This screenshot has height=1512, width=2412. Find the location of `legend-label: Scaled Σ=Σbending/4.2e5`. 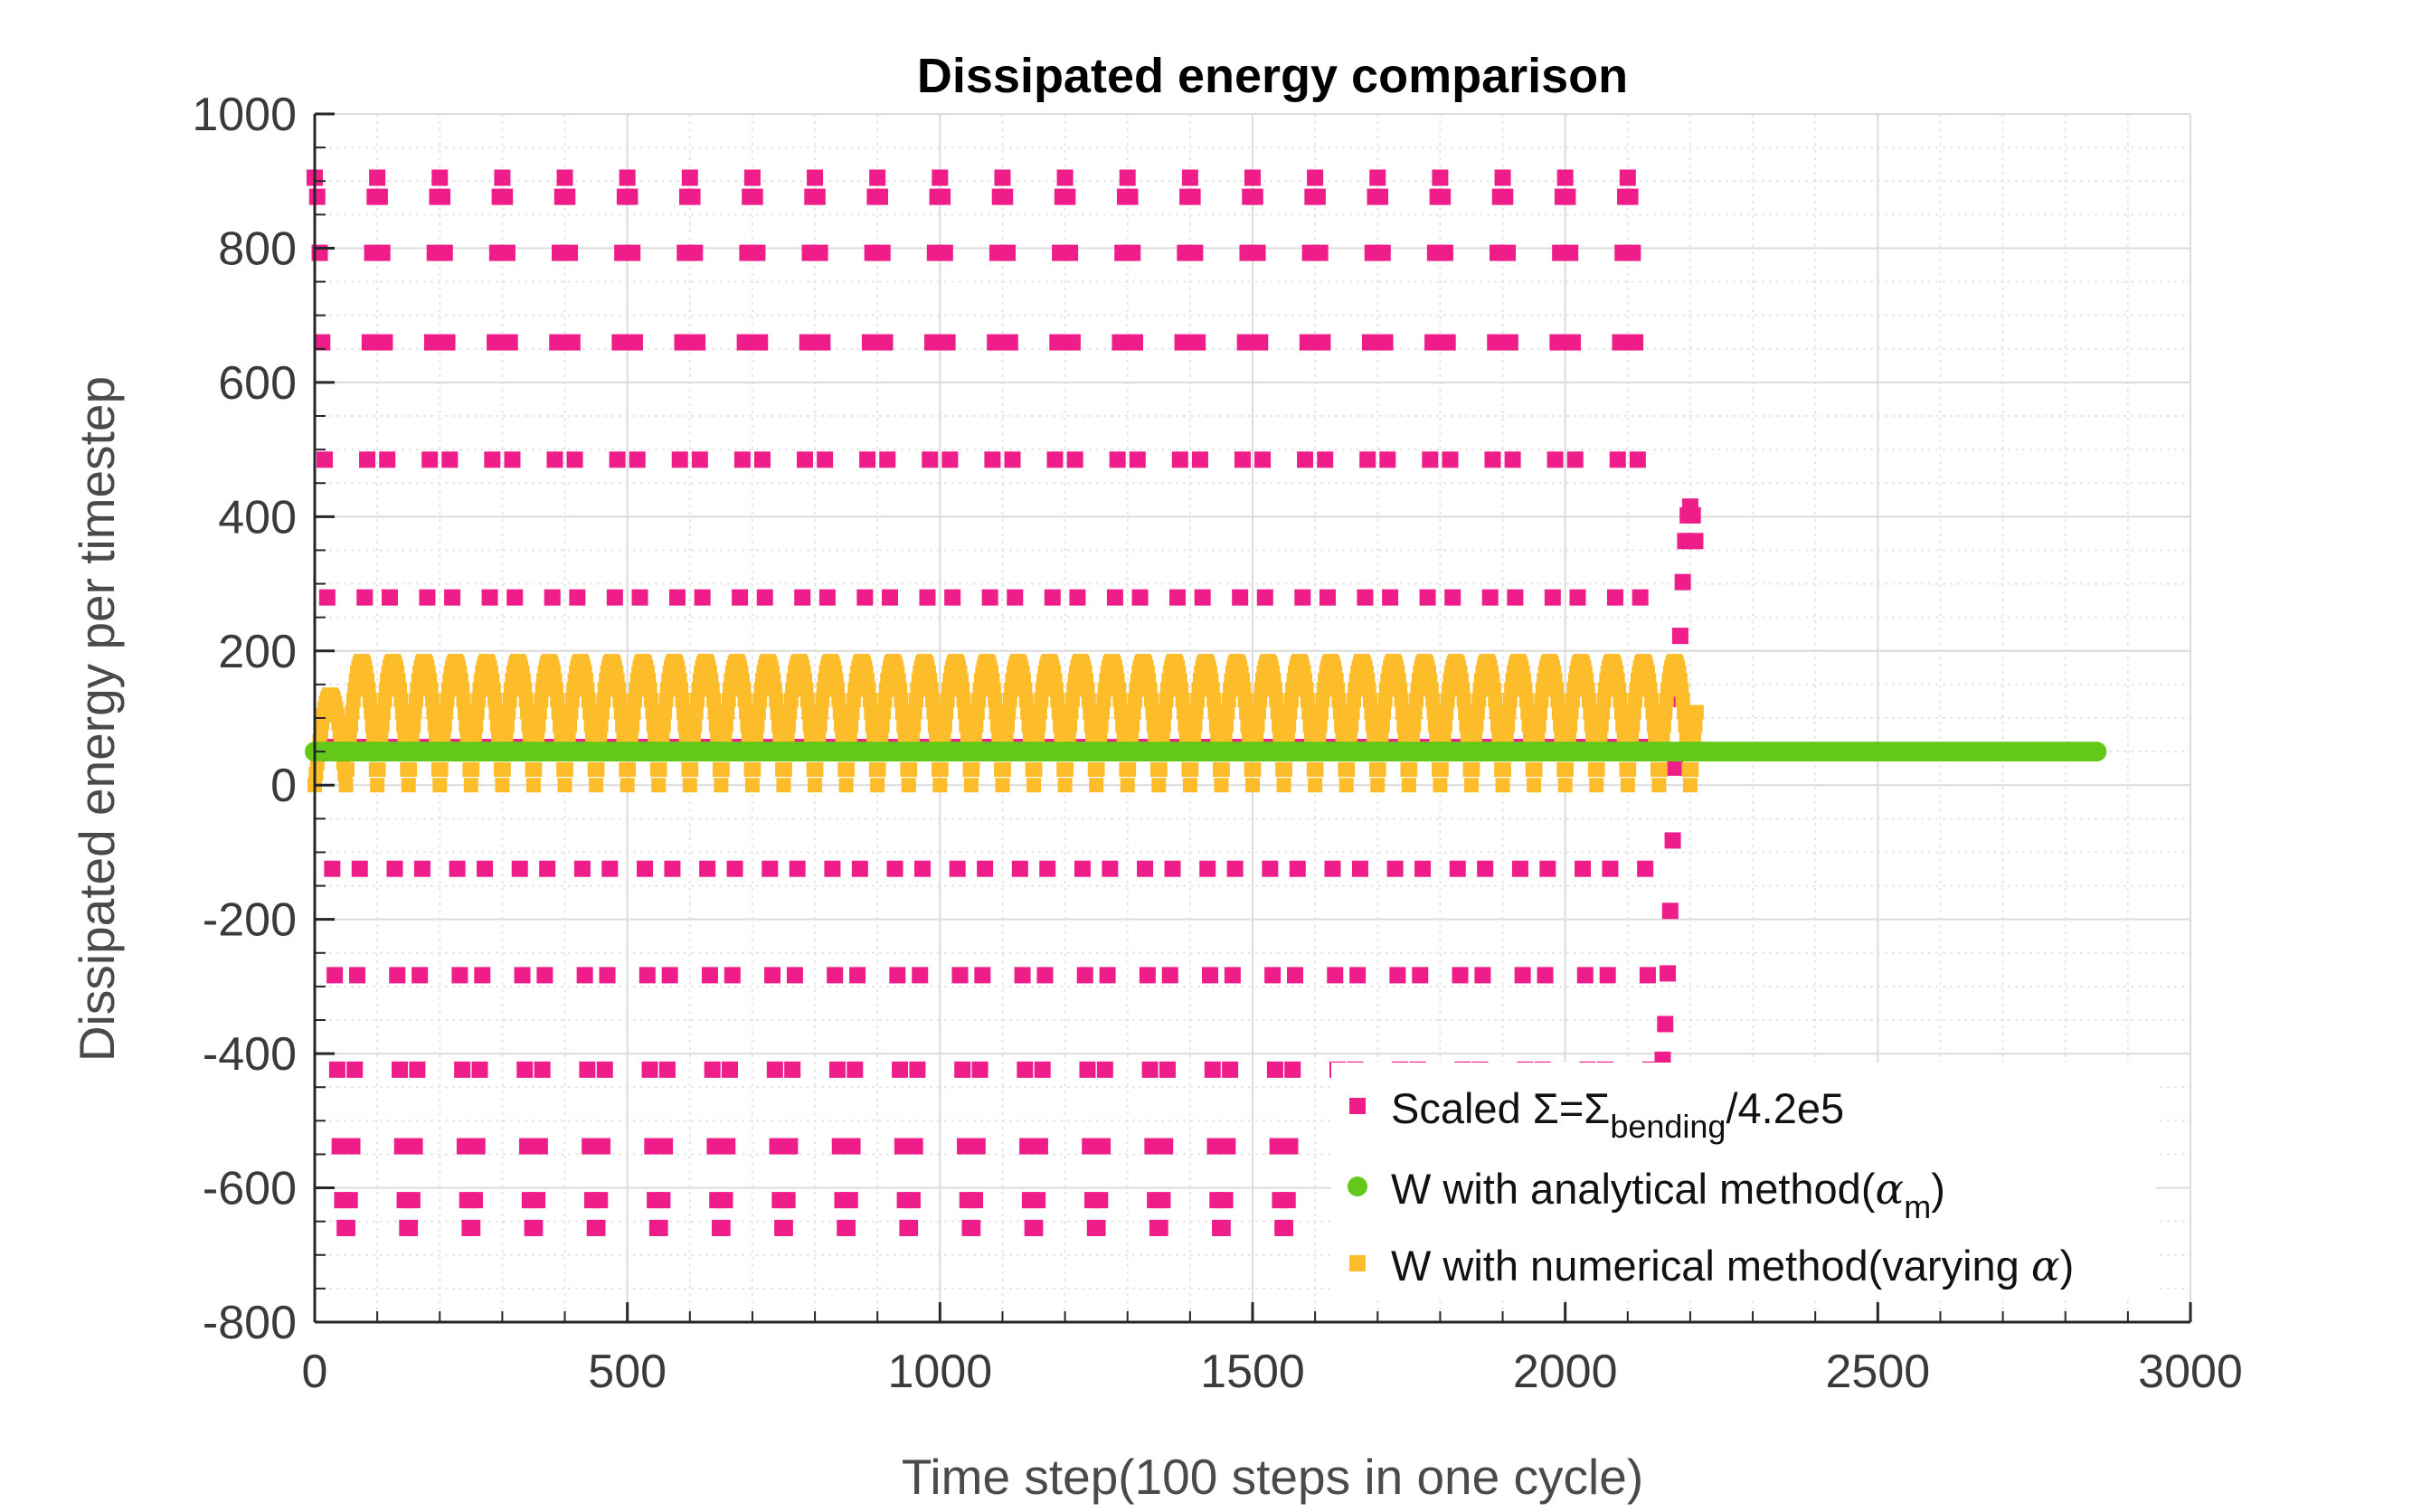

legend-label: Scaled Σ=Σbending/4.2e5 is located at coordinates (1617, 1114).